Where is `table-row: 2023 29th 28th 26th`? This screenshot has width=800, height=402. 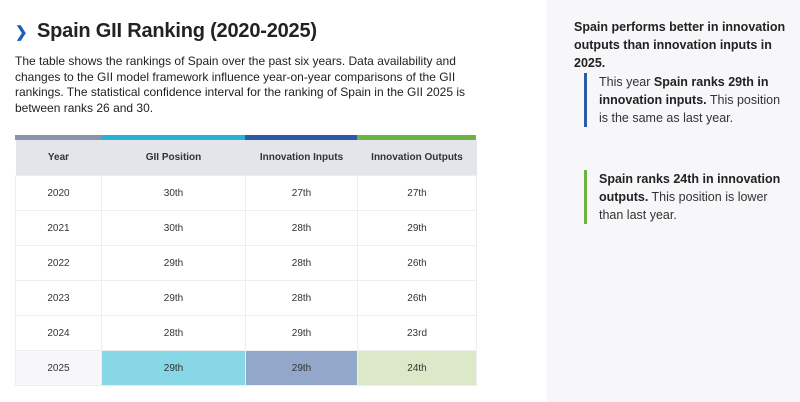
table-row: 2023 29th 28th 26th is located at coordinates (246, 298).